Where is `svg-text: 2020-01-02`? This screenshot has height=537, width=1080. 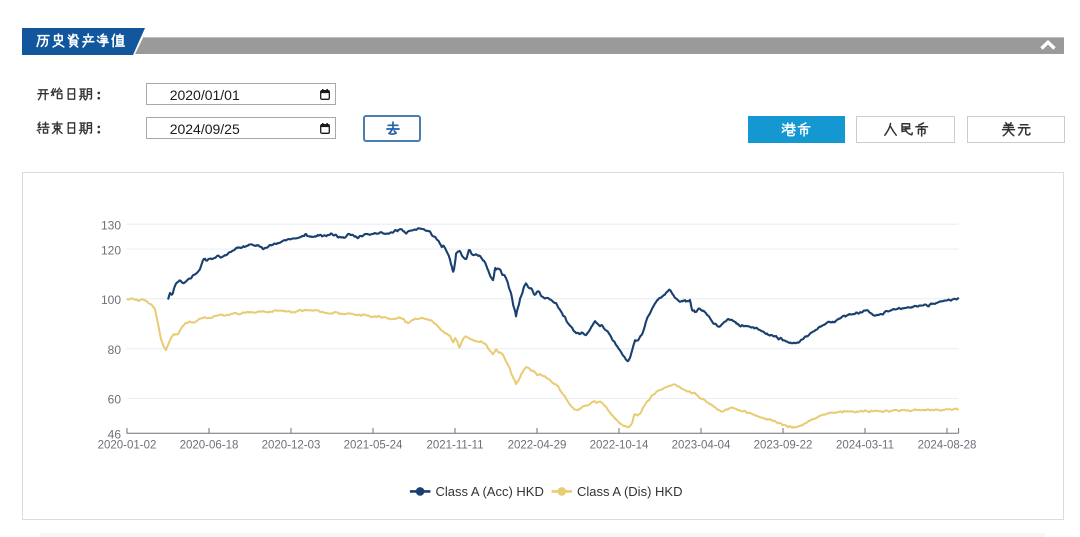
svg-text: 2020-01-02 is located at coordinates (127, 446).